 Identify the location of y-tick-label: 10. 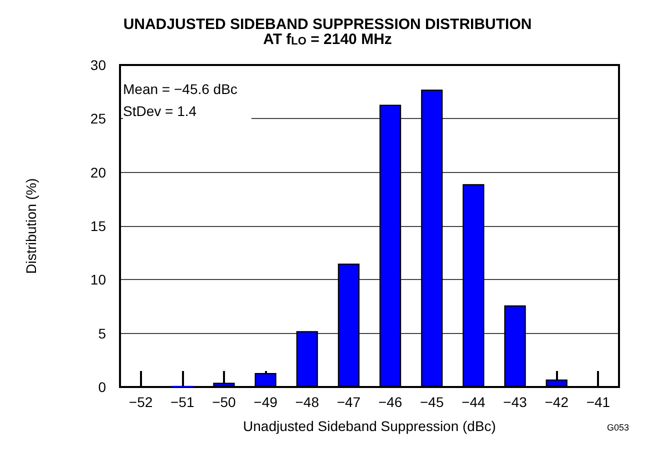
(98, 280).